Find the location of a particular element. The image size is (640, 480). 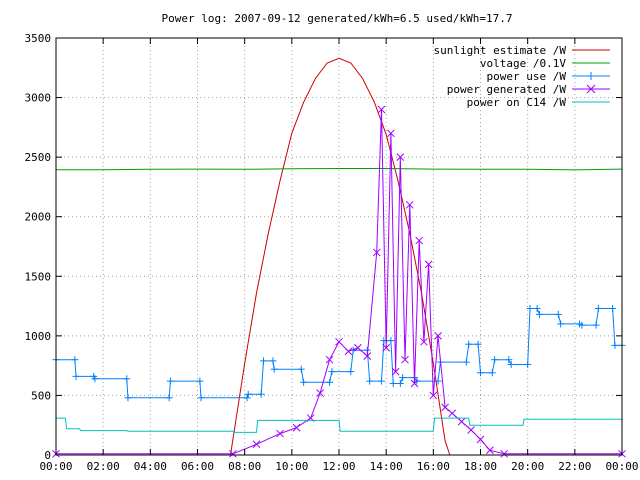

legend-label: sunlight estimate /W is located at coordinates (500, 50).